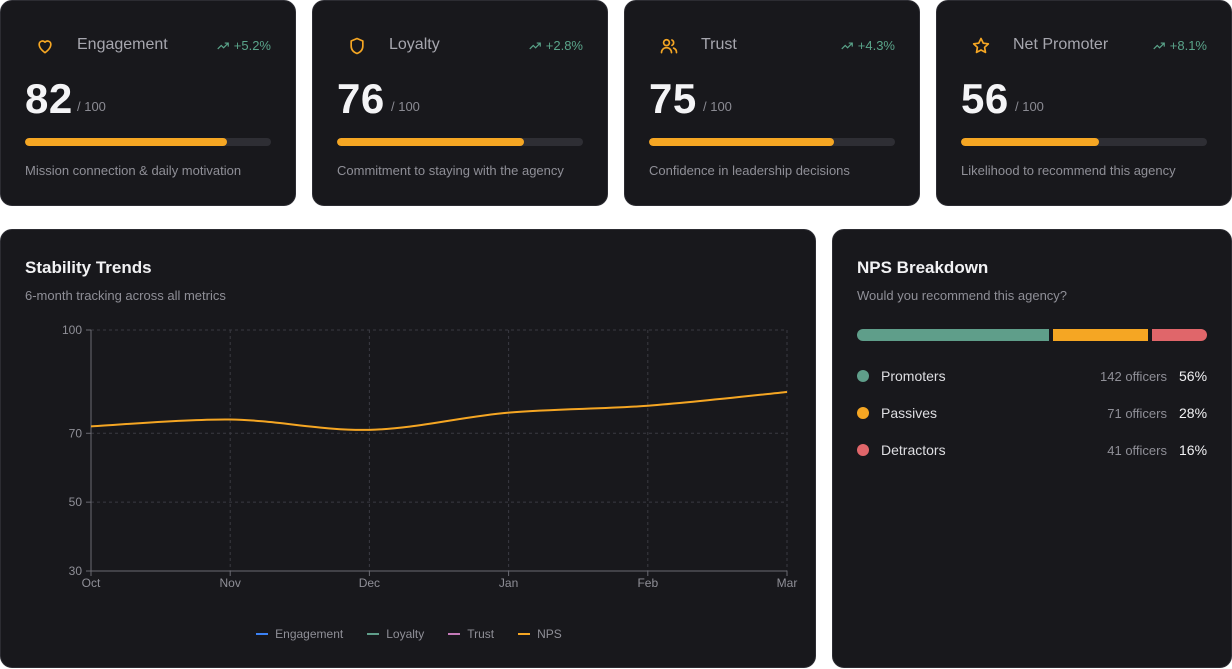 The width and height of the screenshot is (1232, 669). I want to click on chart-subtitle: 6-month tracking across all metrics, so click(125, 295).